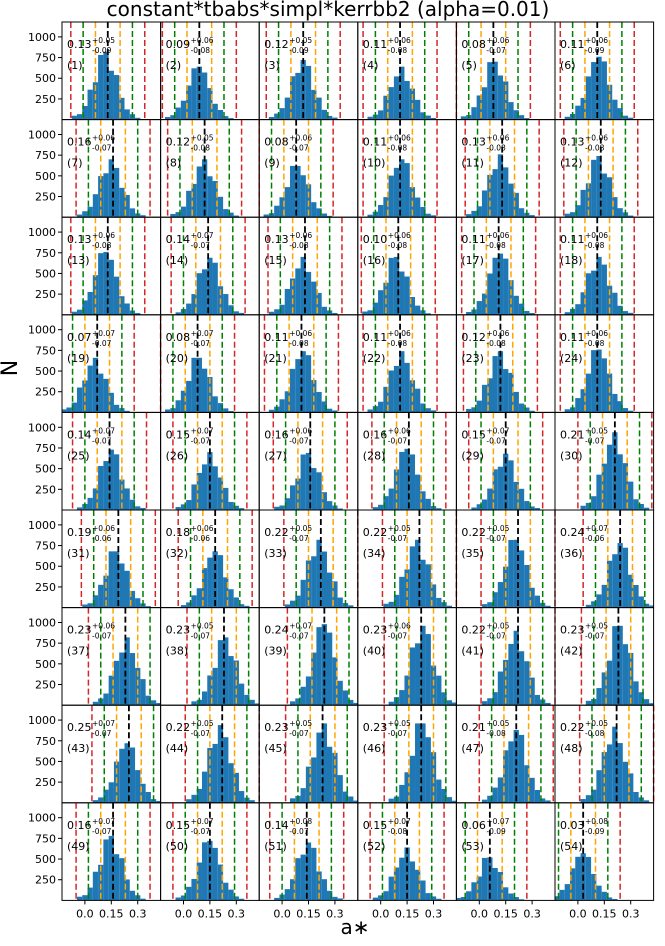 The width and height of the screenshot is (665, 946). I want to click on panel-index-label: (17), so click(472, 260).